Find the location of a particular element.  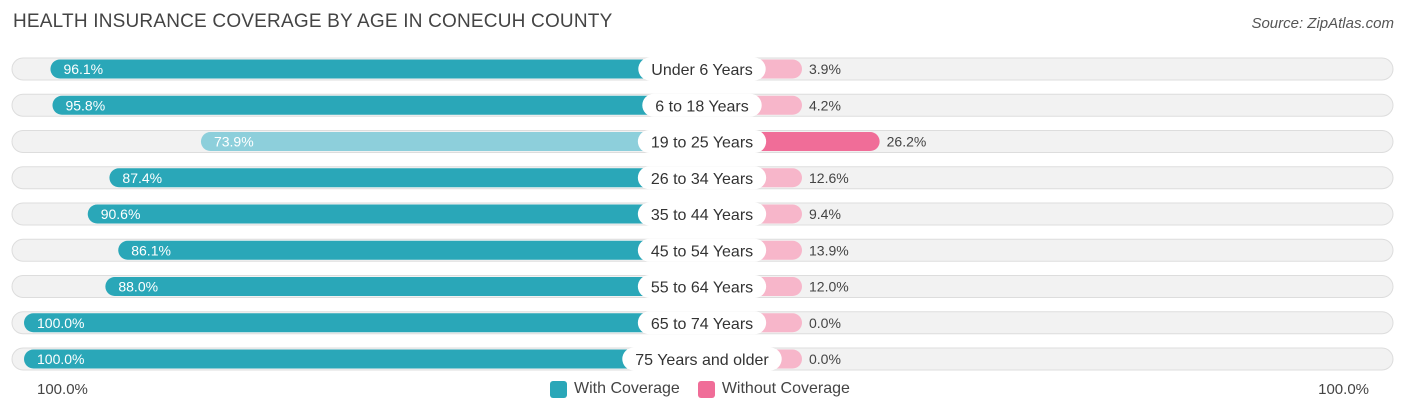

legend-item-without-coverage: Without Coverage is located at coordinates (773, 389).